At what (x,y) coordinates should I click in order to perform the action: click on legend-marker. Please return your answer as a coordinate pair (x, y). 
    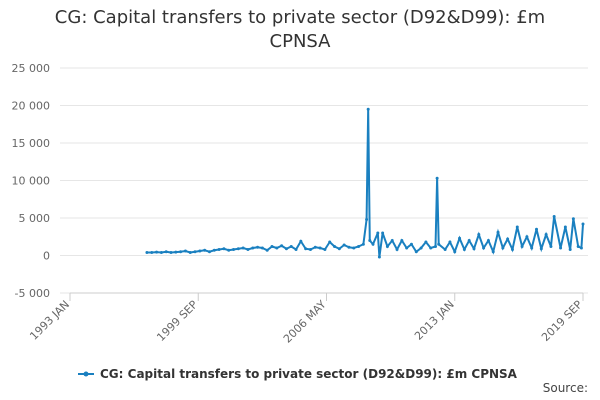
    Looking at the image, I should click on (86, 374).